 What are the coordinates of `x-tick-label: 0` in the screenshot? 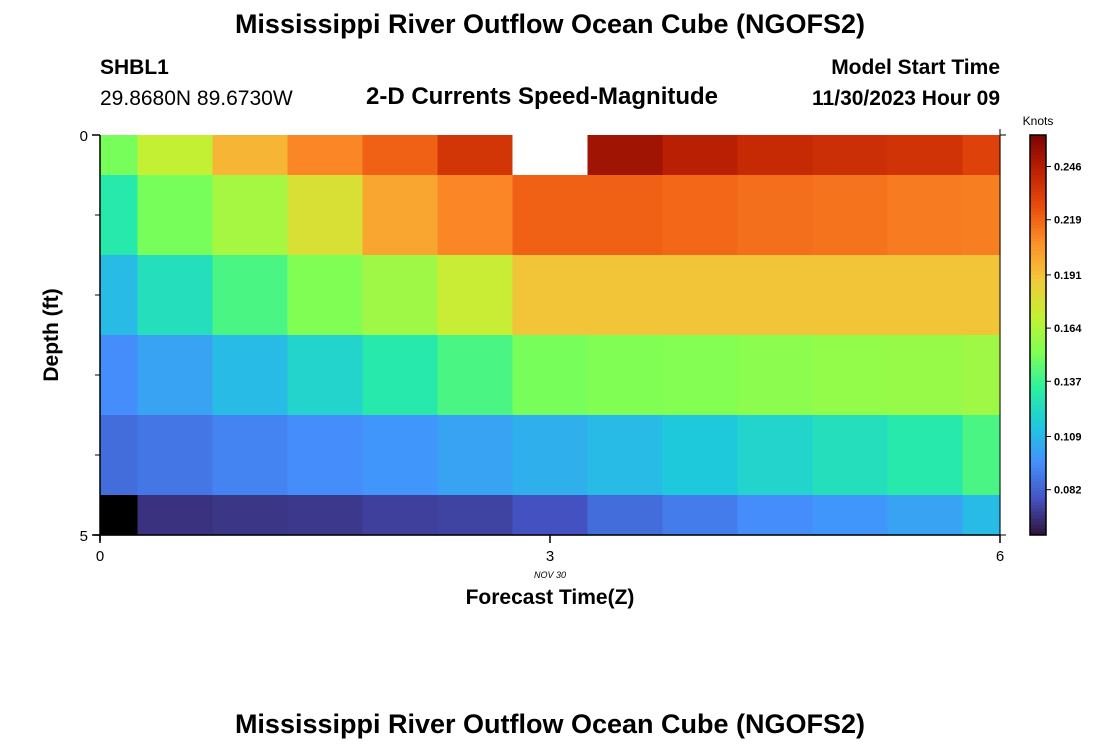 It's located at (100, 556).